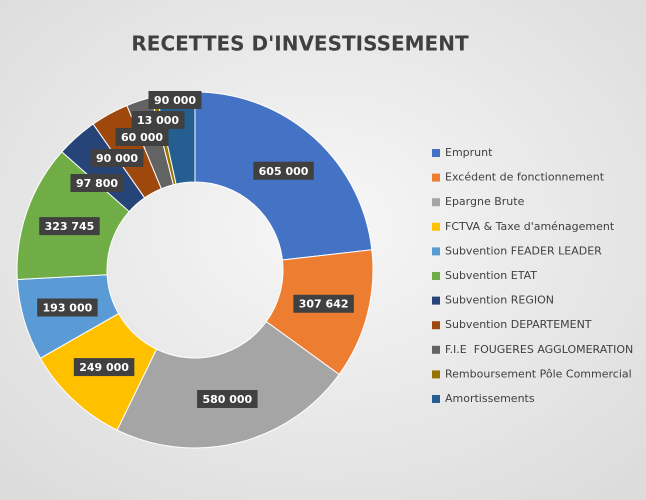 This screenshot has height=500, width=646. I want to click on value-label: 13 000, so click(158, 120).